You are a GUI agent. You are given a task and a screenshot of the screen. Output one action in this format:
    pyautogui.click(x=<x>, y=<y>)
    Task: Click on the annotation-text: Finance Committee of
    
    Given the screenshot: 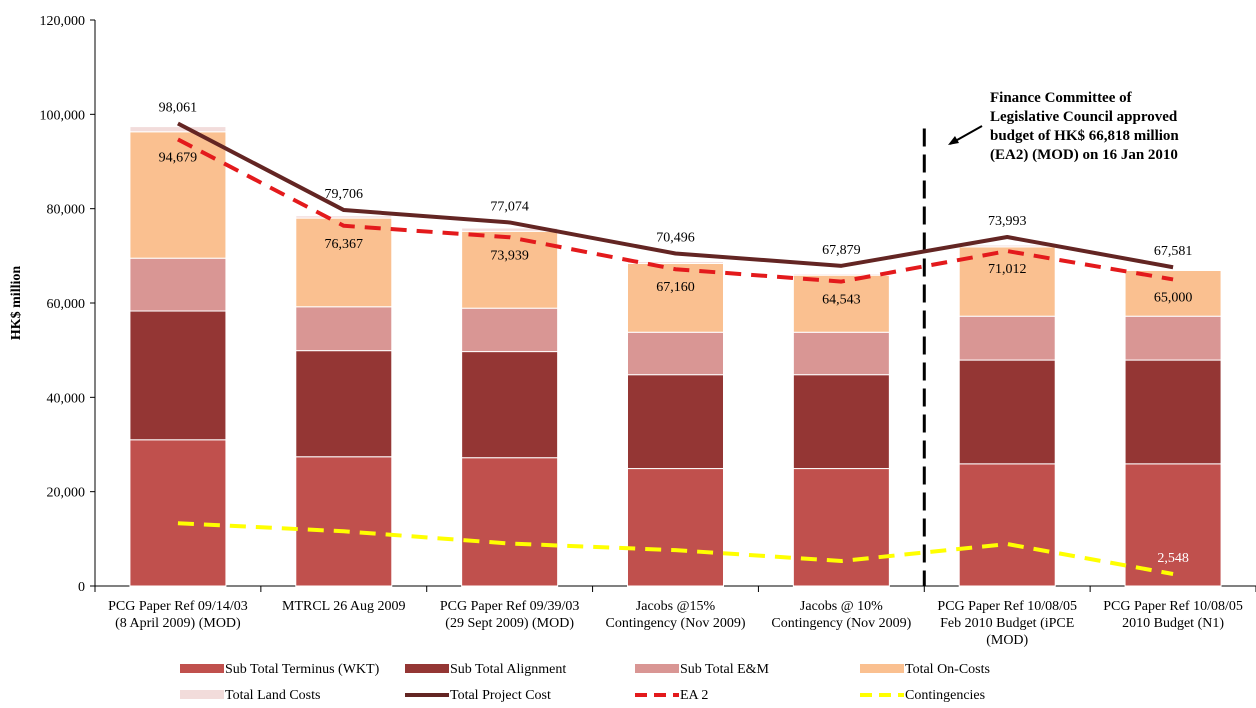 What is the action you would take?
    pyautogui.click(x=1061, y=98)
    